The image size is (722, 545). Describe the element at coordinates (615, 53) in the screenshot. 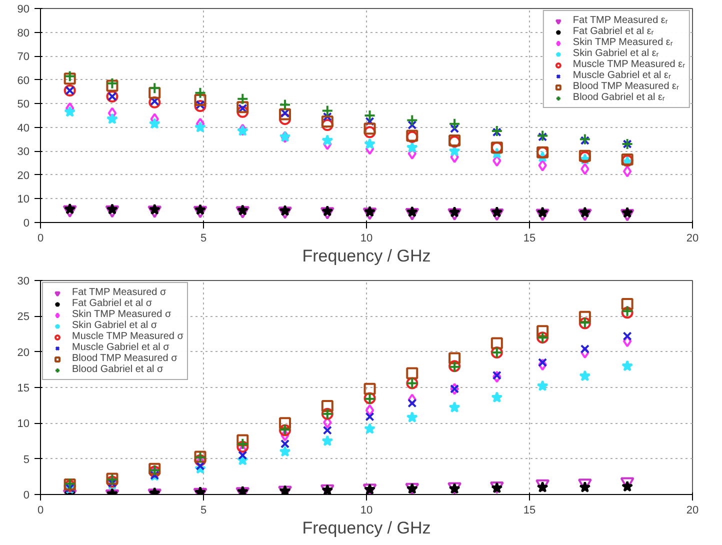

I see `legend-label: Skin Gabriel et al εᵣ` at that location.